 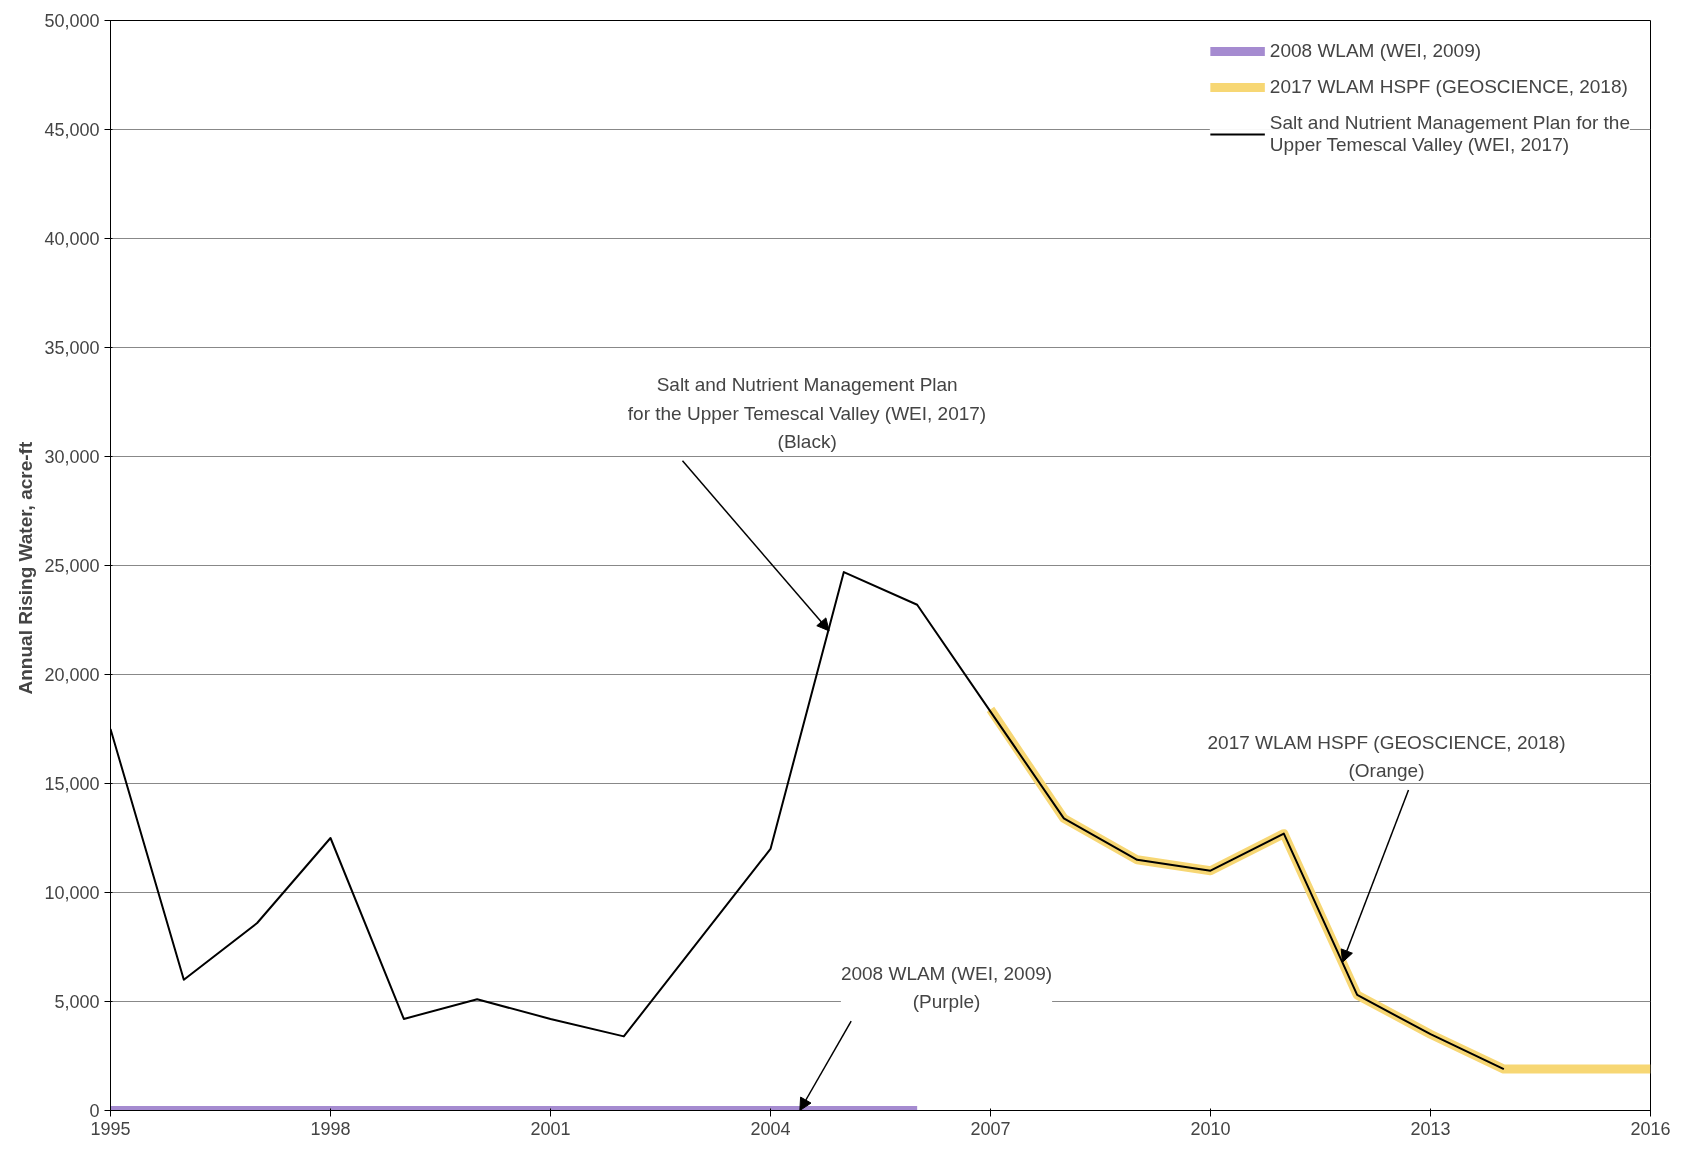 What do you see at coordinates (1375, 51) in the screenshot?
I see `legend-label: 2008 WLAM (WEI, 2009)` at bounding box center [1375, 51].